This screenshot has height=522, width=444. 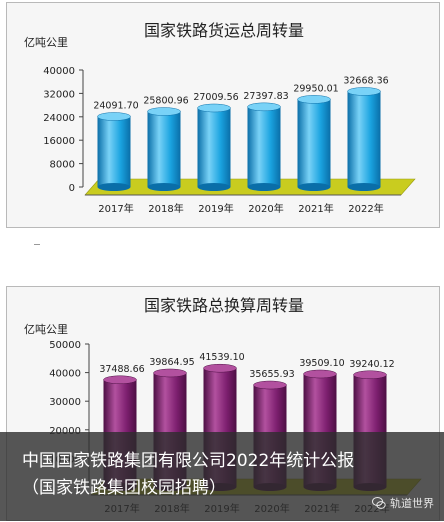 I want to click on data-label: 37488.66, so click(x=121, y=369).